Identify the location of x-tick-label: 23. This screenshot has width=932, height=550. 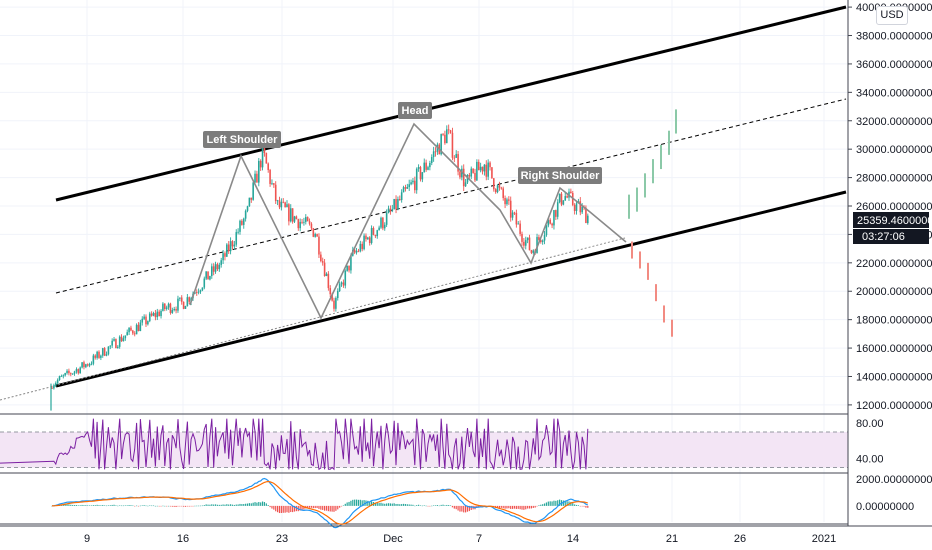
(282, 539).